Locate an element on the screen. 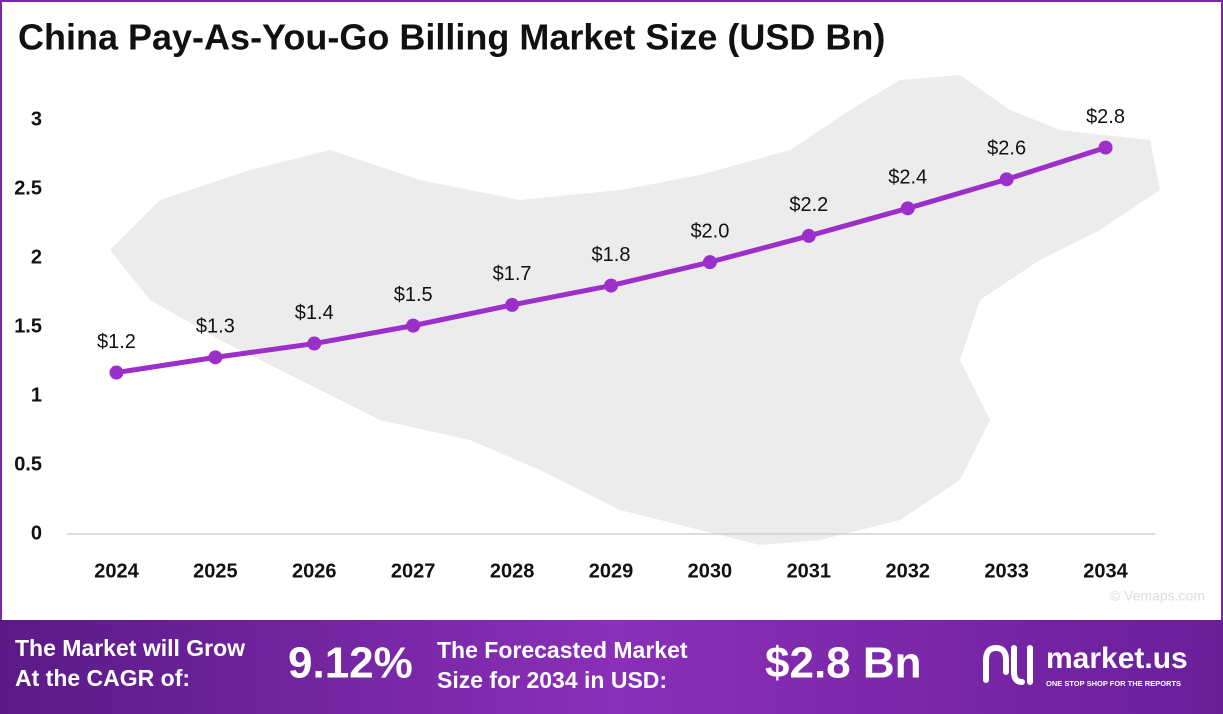  value-label: $2.2 is located at coordinates (808, 205).